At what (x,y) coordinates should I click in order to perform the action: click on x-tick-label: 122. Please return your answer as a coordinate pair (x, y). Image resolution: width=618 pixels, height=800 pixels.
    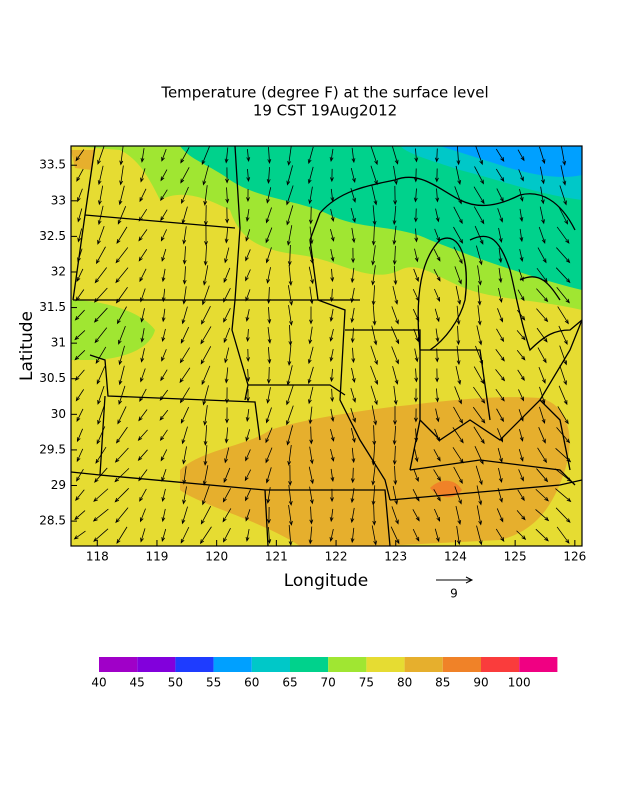
    Looking at the image, I should click on (336, 557).